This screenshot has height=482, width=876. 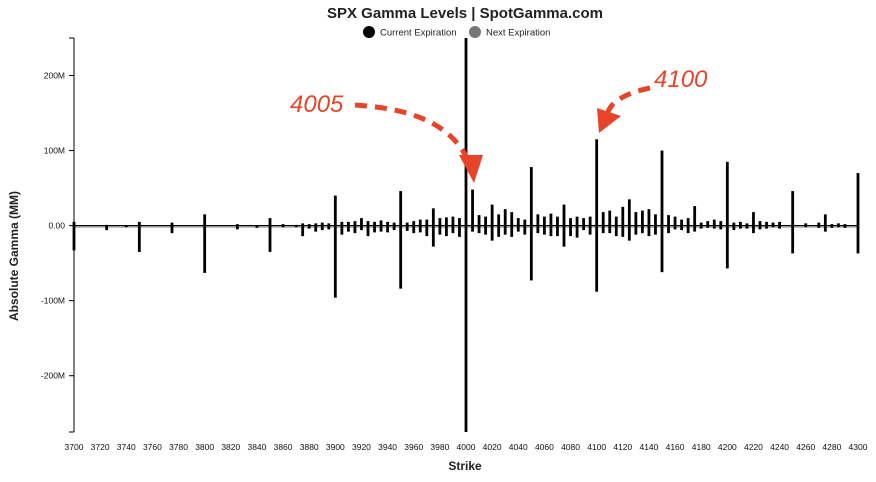 I want to click on legend-label-next: Next Expiration, so click(x=518, y=33).